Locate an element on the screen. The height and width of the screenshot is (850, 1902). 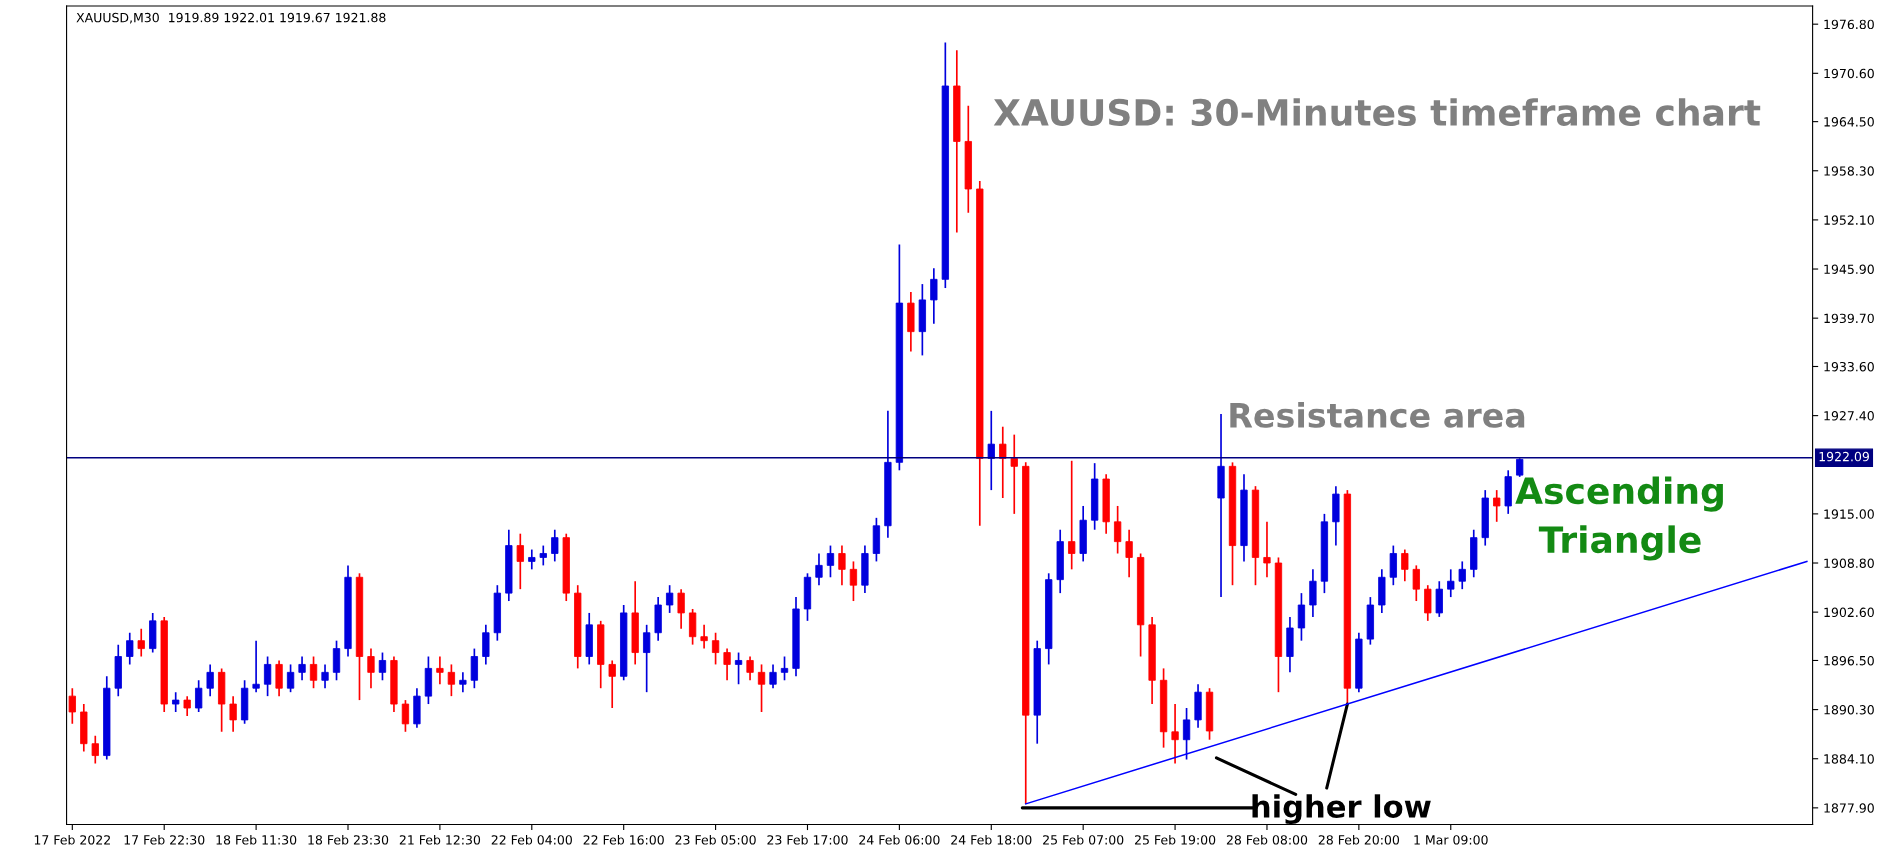
x-tick-label: 28 Feb 20:00 is located at coordinates (1359, 839).